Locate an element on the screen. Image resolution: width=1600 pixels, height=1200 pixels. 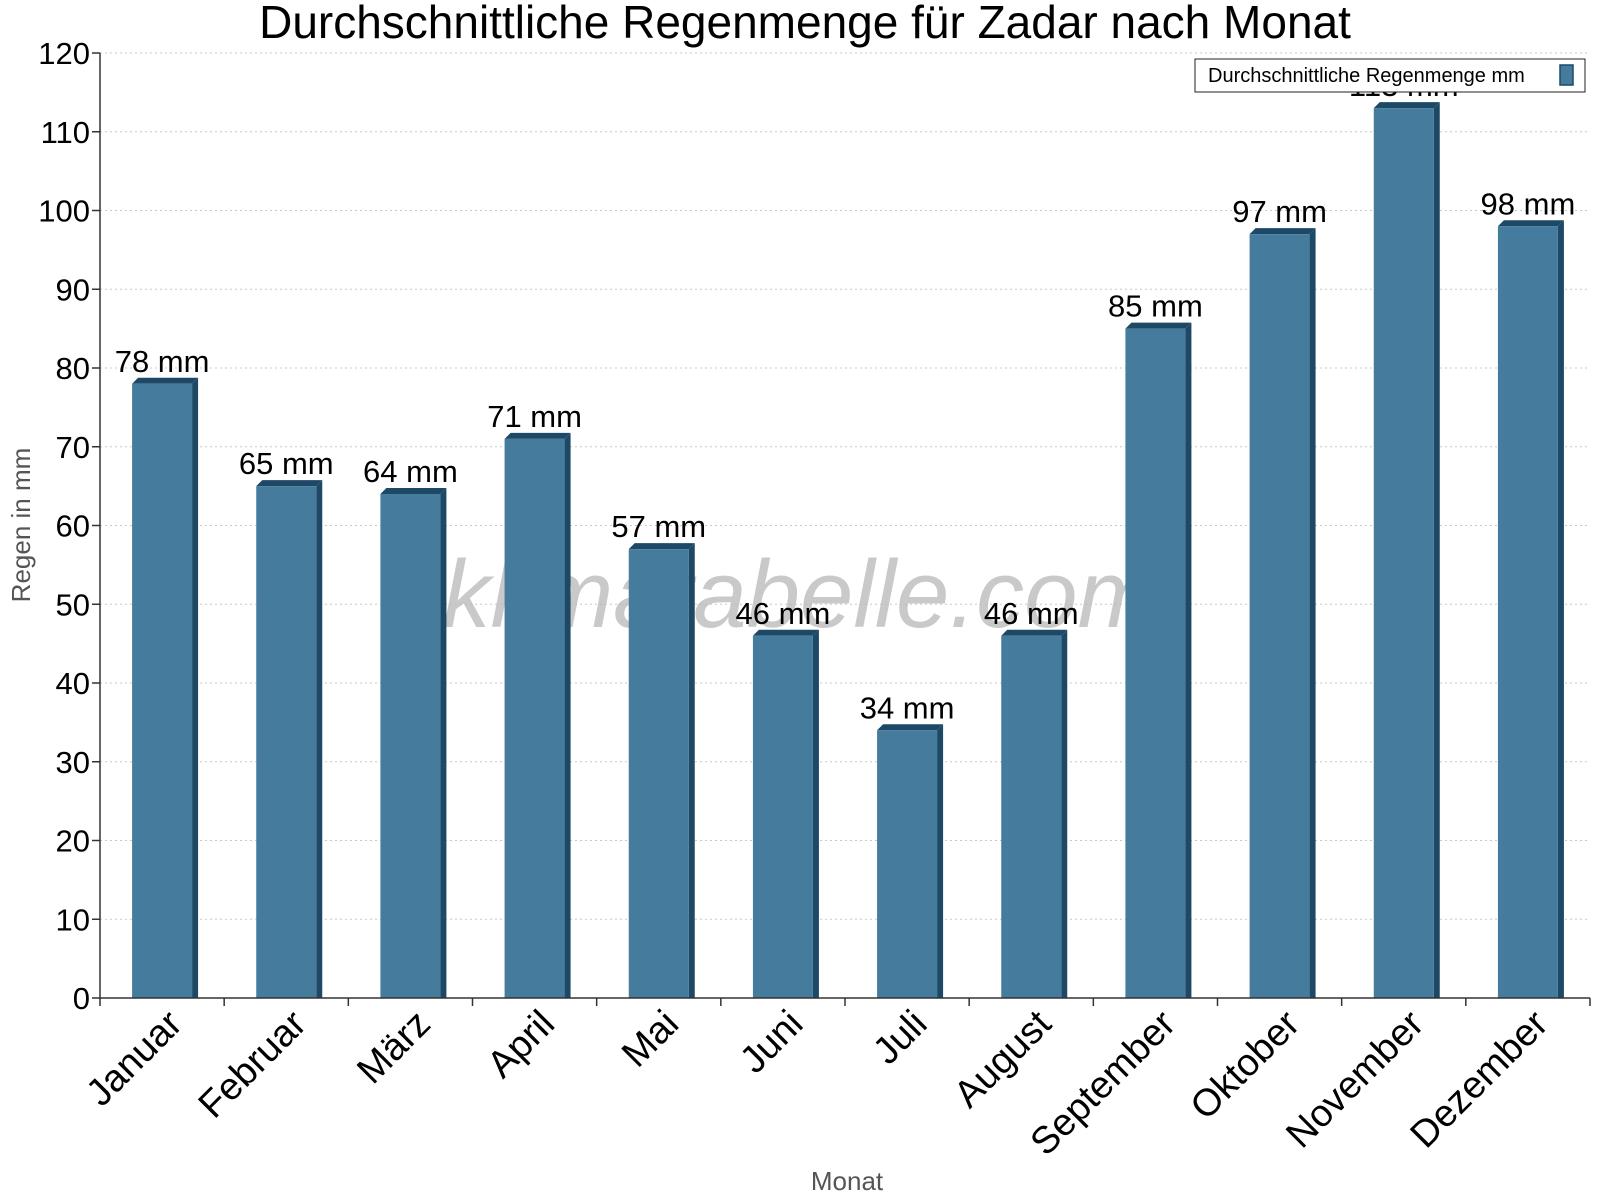
x-axis-label: Monat is located at coordinates (847, 1181).